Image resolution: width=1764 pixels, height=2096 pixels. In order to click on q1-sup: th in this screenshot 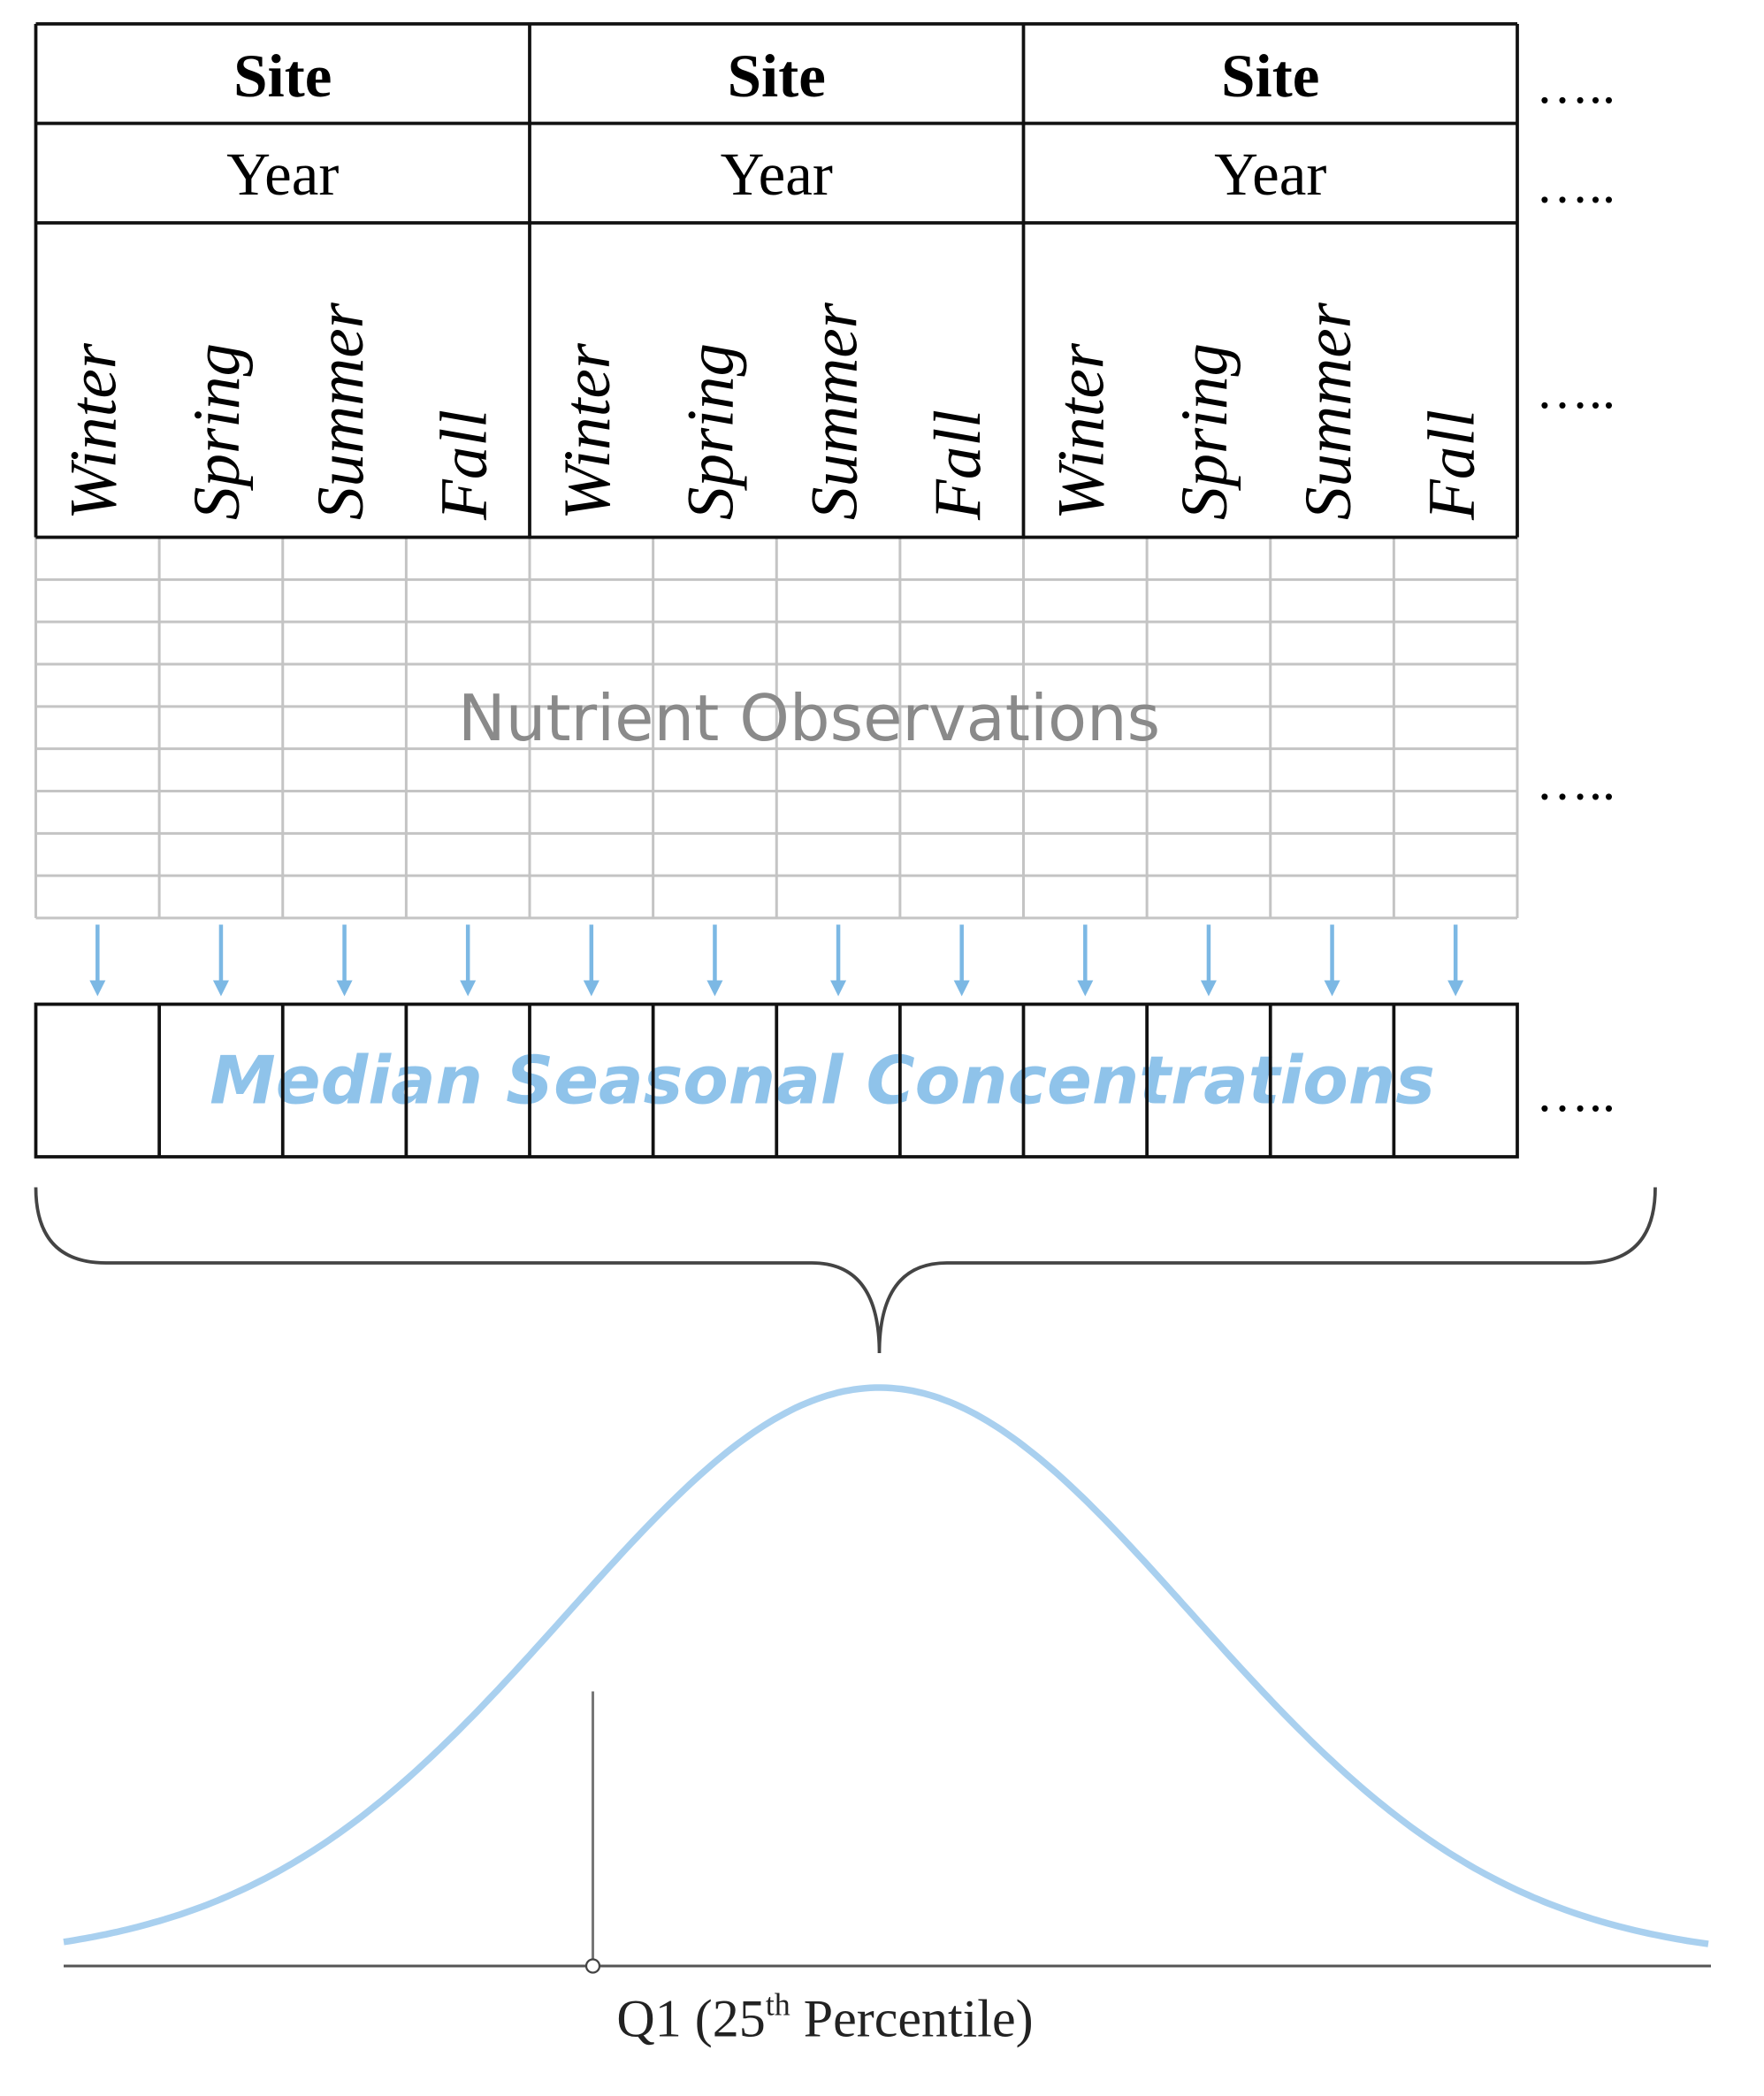, I will do `click(778, 2005)`.